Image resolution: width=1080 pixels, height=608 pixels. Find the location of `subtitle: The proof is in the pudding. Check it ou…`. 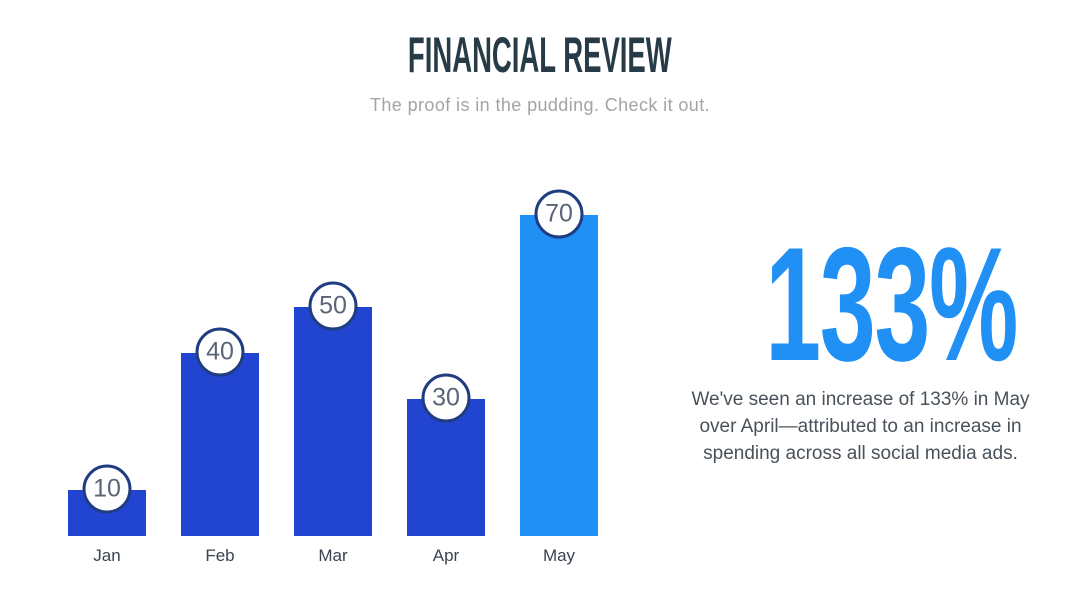

subtitle: The proof is in the pudding. Check it ou… is located at coordinates (540, 105).